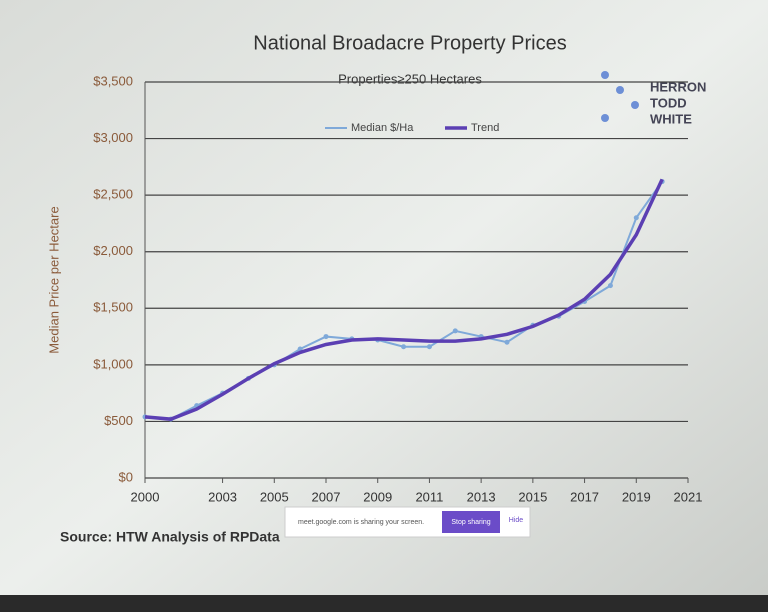  I want to click on x-tick-label: 2021, so click(688, 496).